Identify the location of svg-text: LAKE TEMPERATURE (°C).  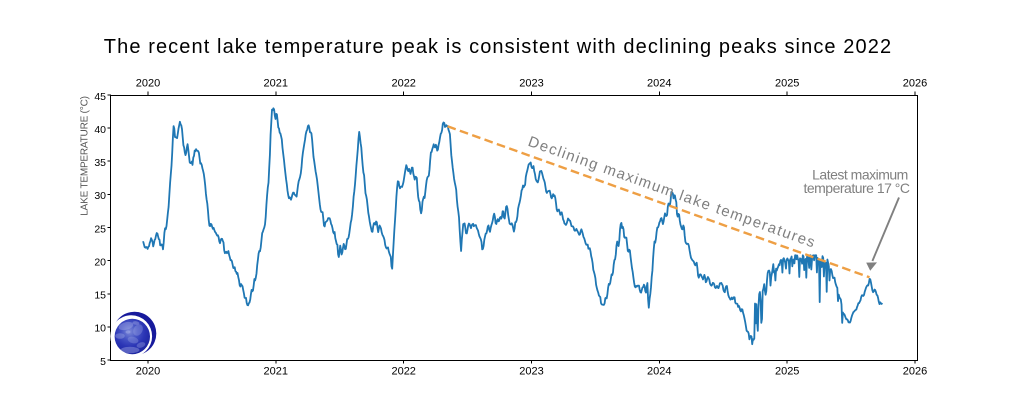
(85, 155).